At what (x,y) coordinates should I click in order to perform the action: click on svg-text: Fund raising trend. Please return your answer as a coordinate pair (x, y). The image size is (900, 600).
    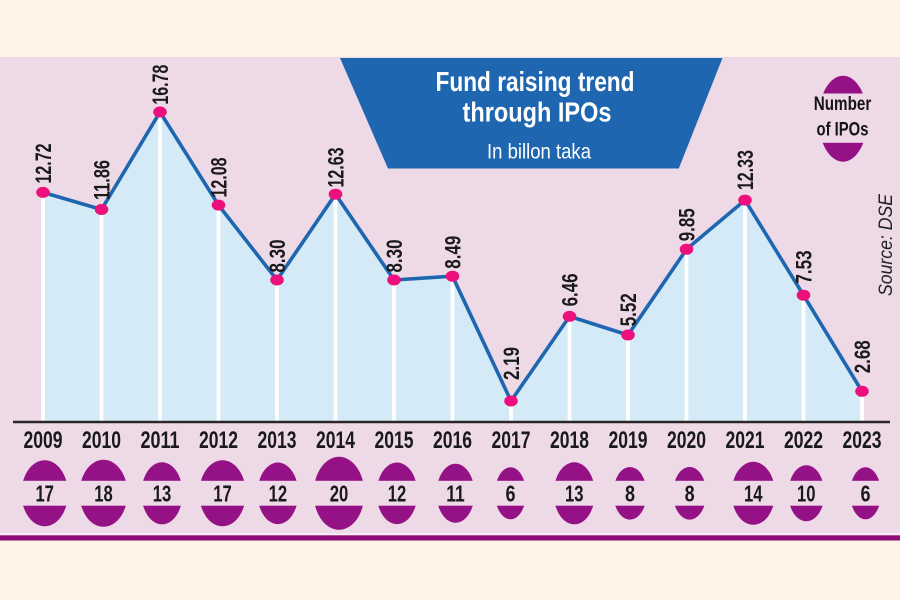
    Looking at the image, I should click on (535, 81).